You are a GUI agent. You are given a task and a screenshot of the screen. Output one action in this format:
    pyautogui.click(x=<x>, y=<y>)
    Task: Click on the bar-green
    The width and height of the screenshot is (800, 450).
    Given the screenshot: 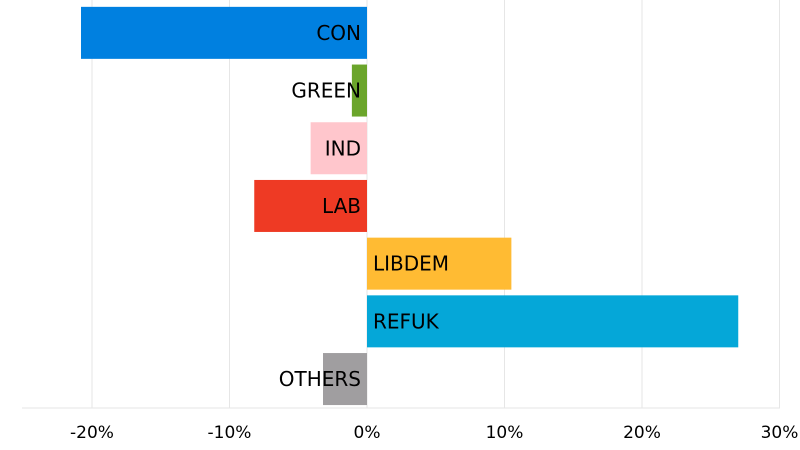 What is the action you would take?
    pyautogui.click(x=359, y=90)
    